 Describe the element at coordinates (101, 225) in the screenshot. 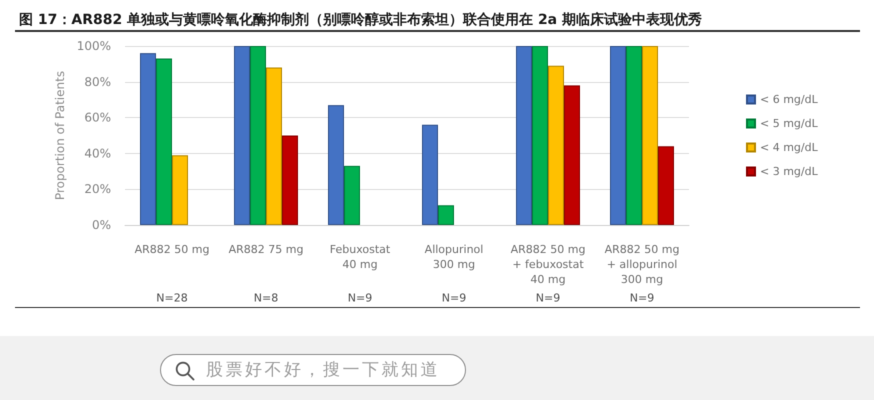

I see `y-tick-label: 0%` at that location.